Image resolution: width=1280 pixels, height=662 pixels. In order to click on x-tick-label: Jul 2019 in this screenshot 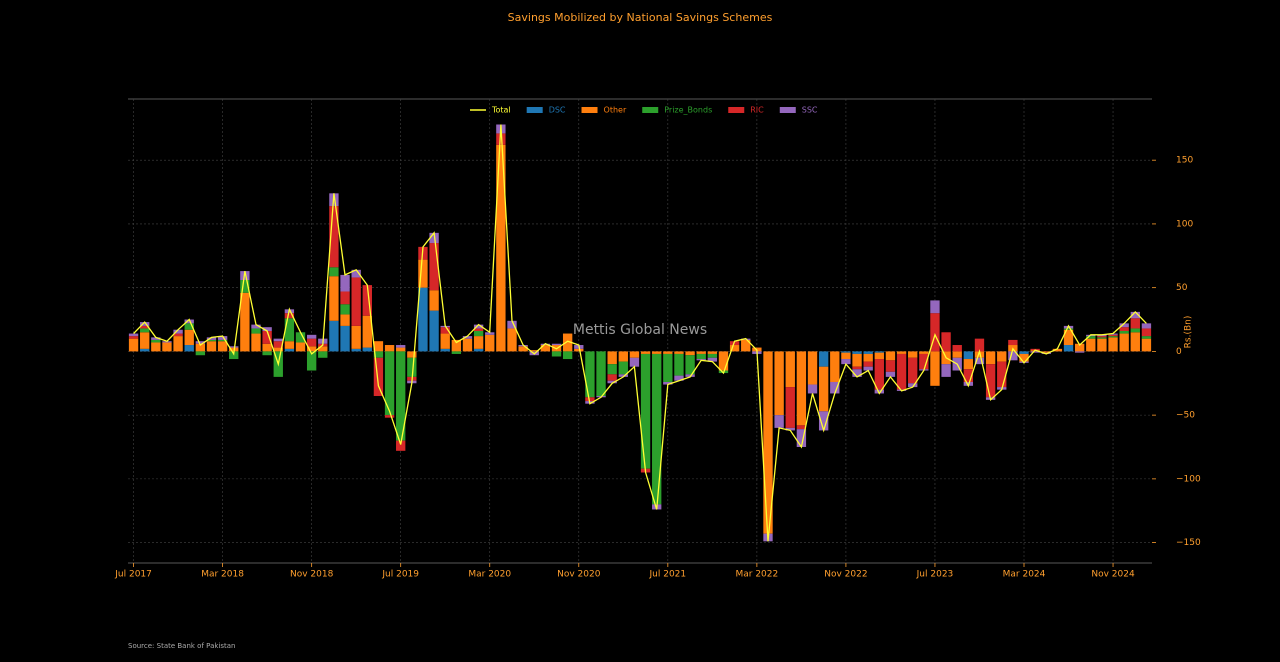, I will do `click(400, 575)`.